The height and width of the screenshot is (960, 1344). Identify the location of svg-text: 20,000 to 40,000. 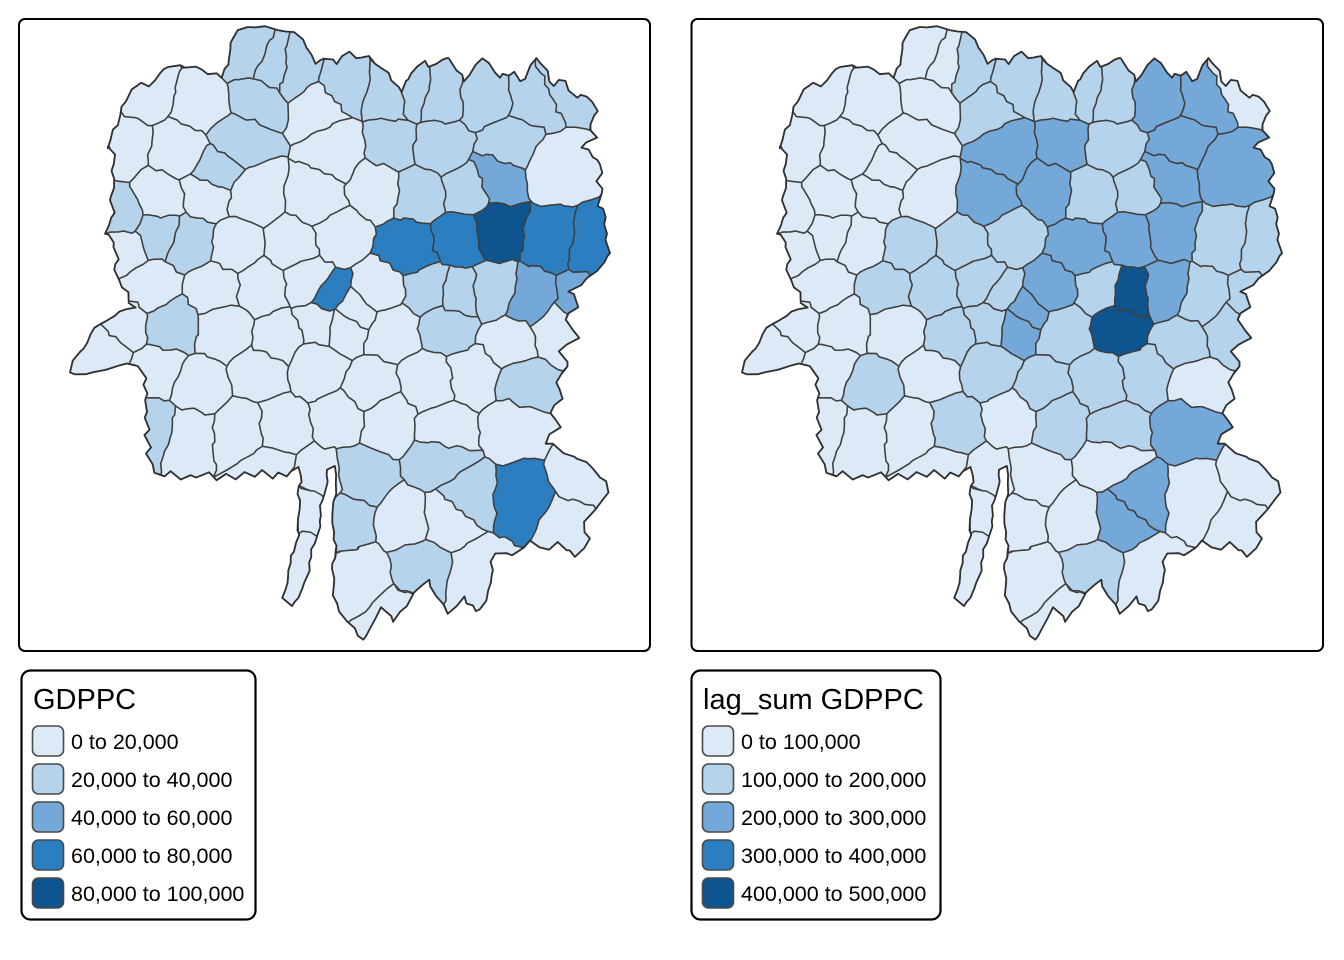
(151, 780).